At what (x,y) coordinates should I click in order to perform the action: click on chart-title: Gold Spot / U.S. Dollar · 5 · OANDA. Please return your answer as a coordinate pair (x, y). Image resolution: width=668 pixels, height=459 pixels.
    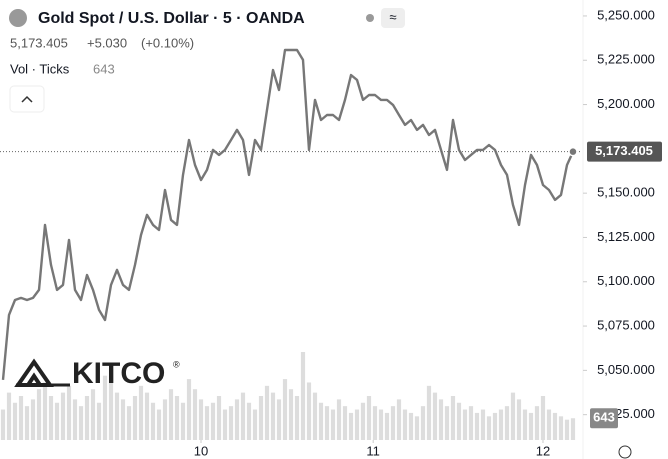
    Looking at the image, I should click on (171, 18).